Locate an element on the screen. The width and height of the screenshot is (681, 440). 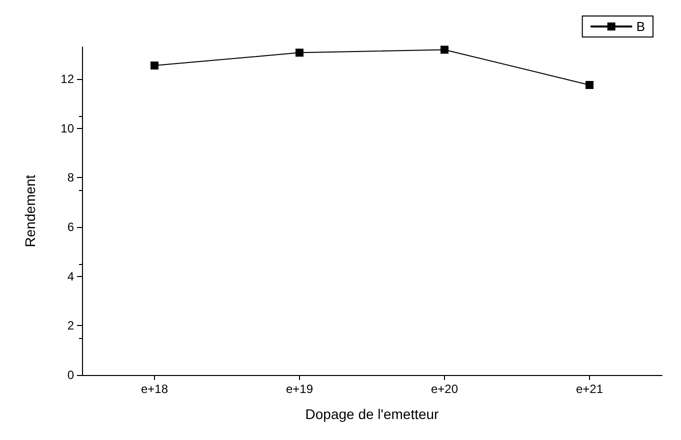
y-tick-label: 4 is located at coordinates (70, 276).